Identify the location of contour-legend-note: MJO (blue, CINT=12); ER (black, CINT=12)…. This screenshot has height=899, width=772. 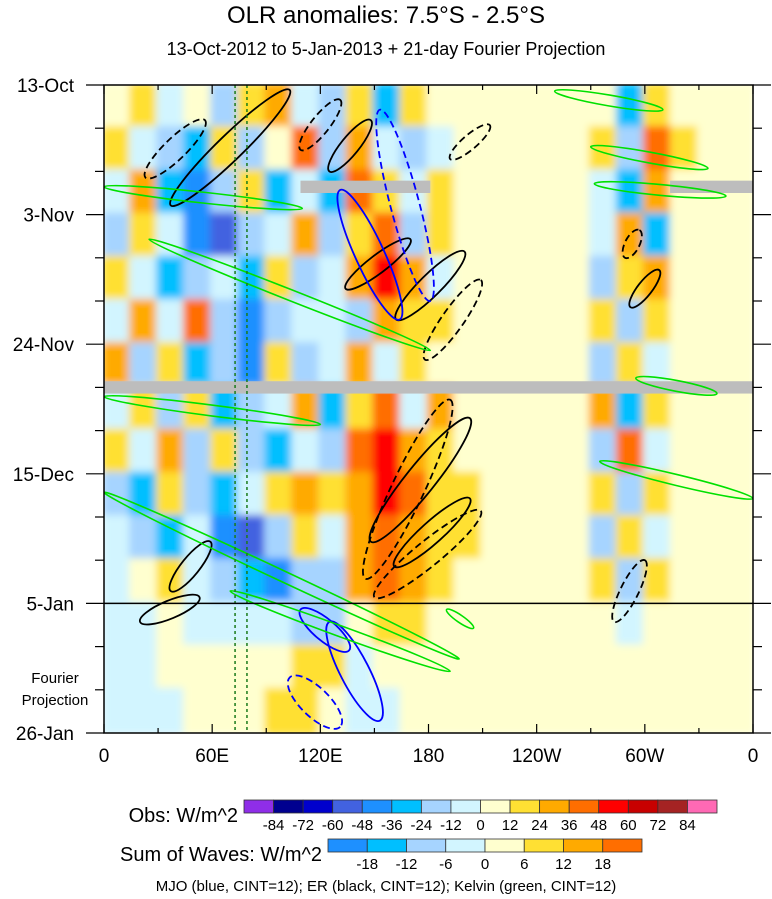
(386, 886).